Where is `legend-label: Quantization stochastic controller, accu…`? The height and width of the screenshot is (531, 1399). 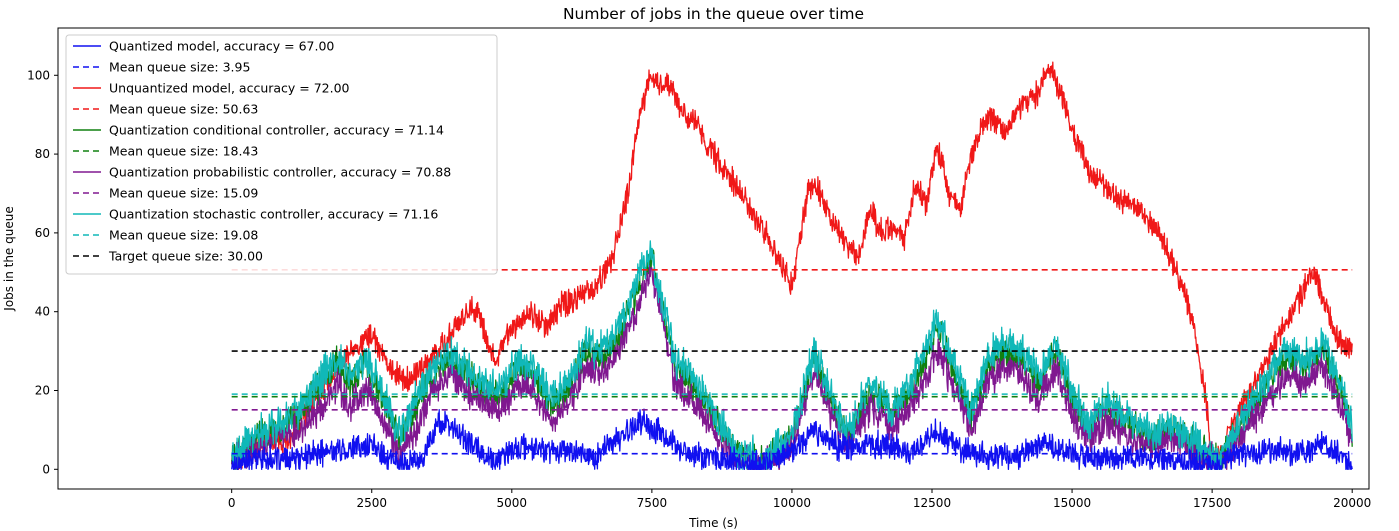
legend-label: Quantization stochastic controller, accu… is located at coordinates (273, 214).